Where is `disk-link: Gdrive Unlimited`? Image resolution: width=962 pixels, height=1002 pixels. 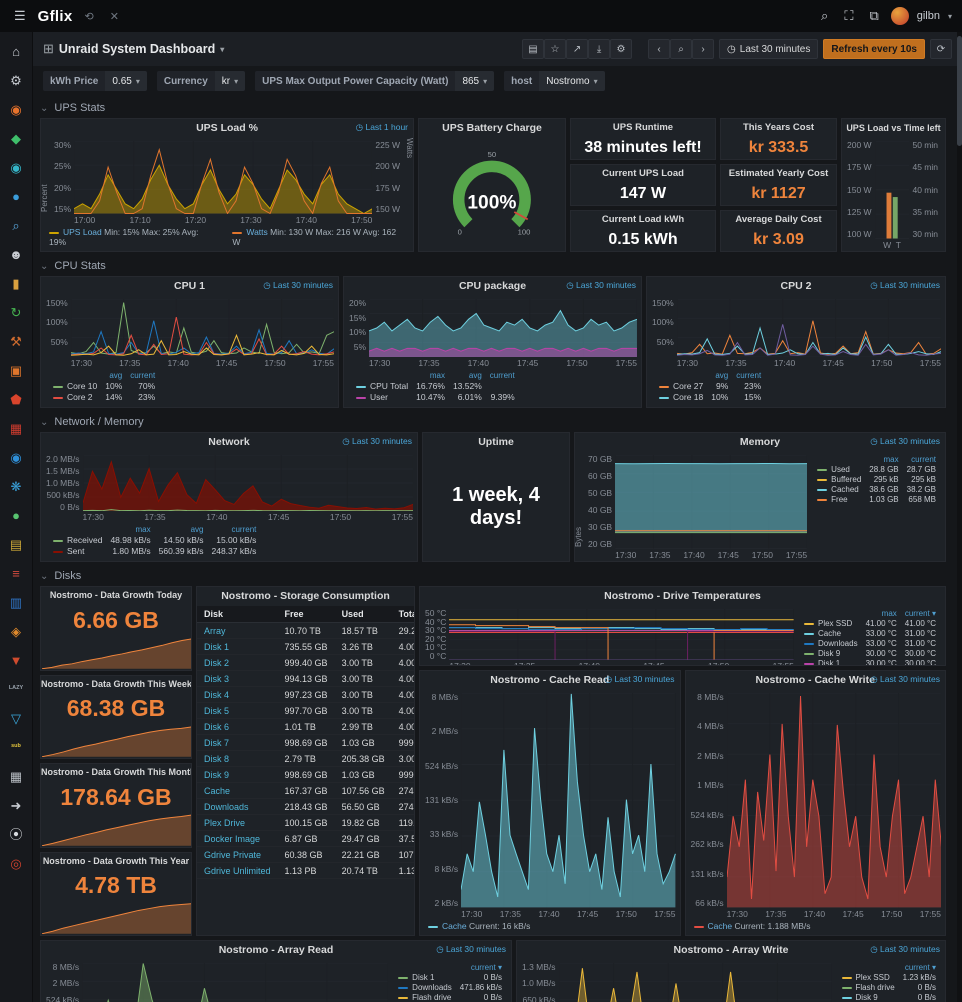 disk-link: Gdrive Unlimited is located at coordinates (237, 870).